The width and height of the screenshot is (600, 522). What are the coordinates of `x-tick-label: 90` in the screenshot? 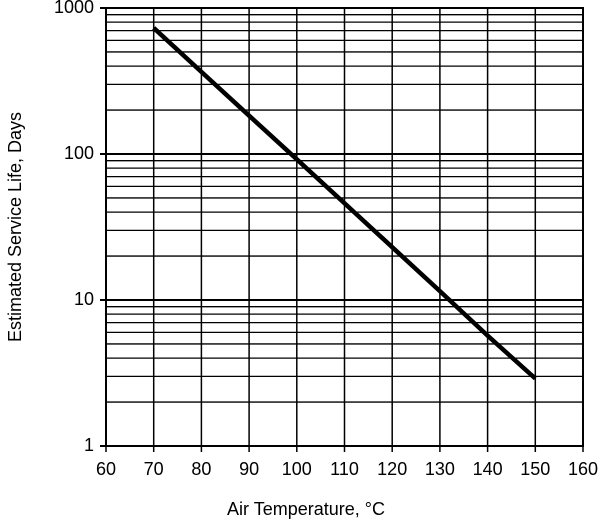 It's located at (249, 469).